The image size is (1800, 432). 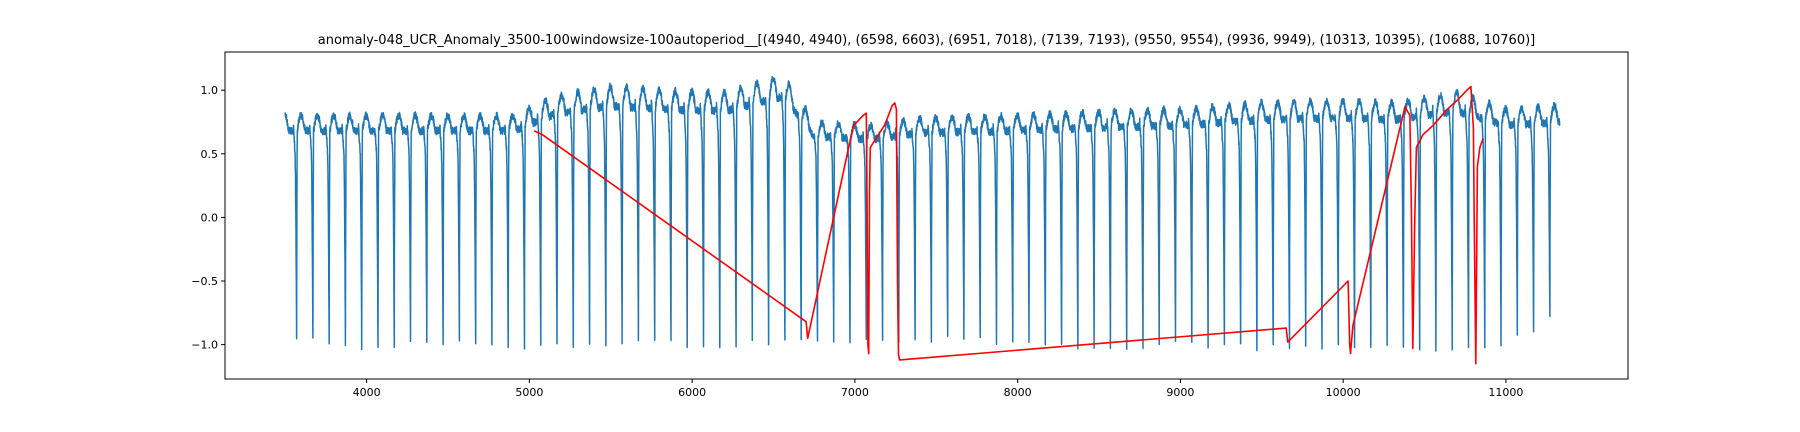 I want to click on x-tick-label: 9000, so click(x=1180, y=392).